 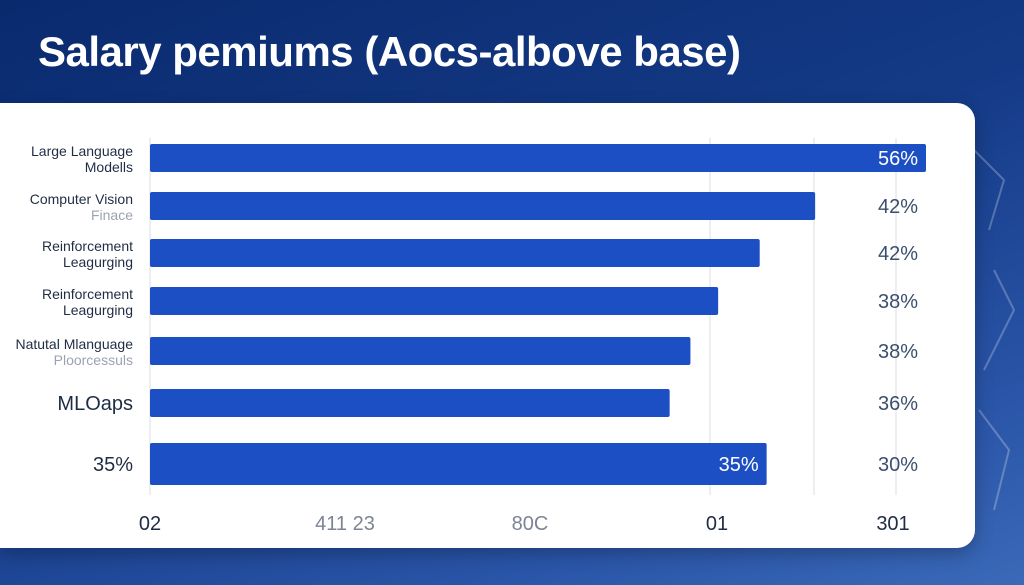 I want to click on category-label: MLOaps, so click(x=95, y=404).